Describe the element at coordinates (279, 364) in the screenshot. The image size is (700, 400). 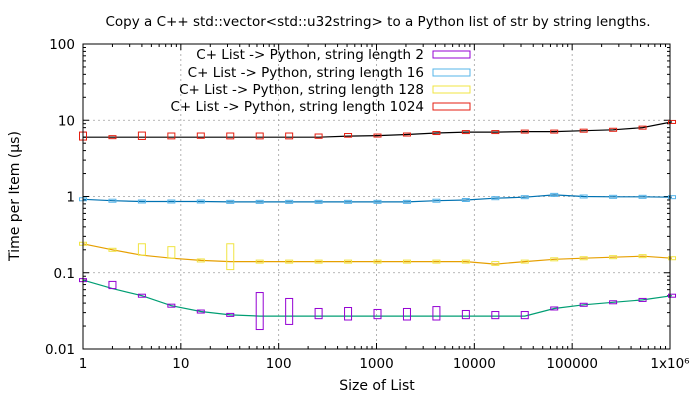
I see `x-tick-label: 100` at that location.